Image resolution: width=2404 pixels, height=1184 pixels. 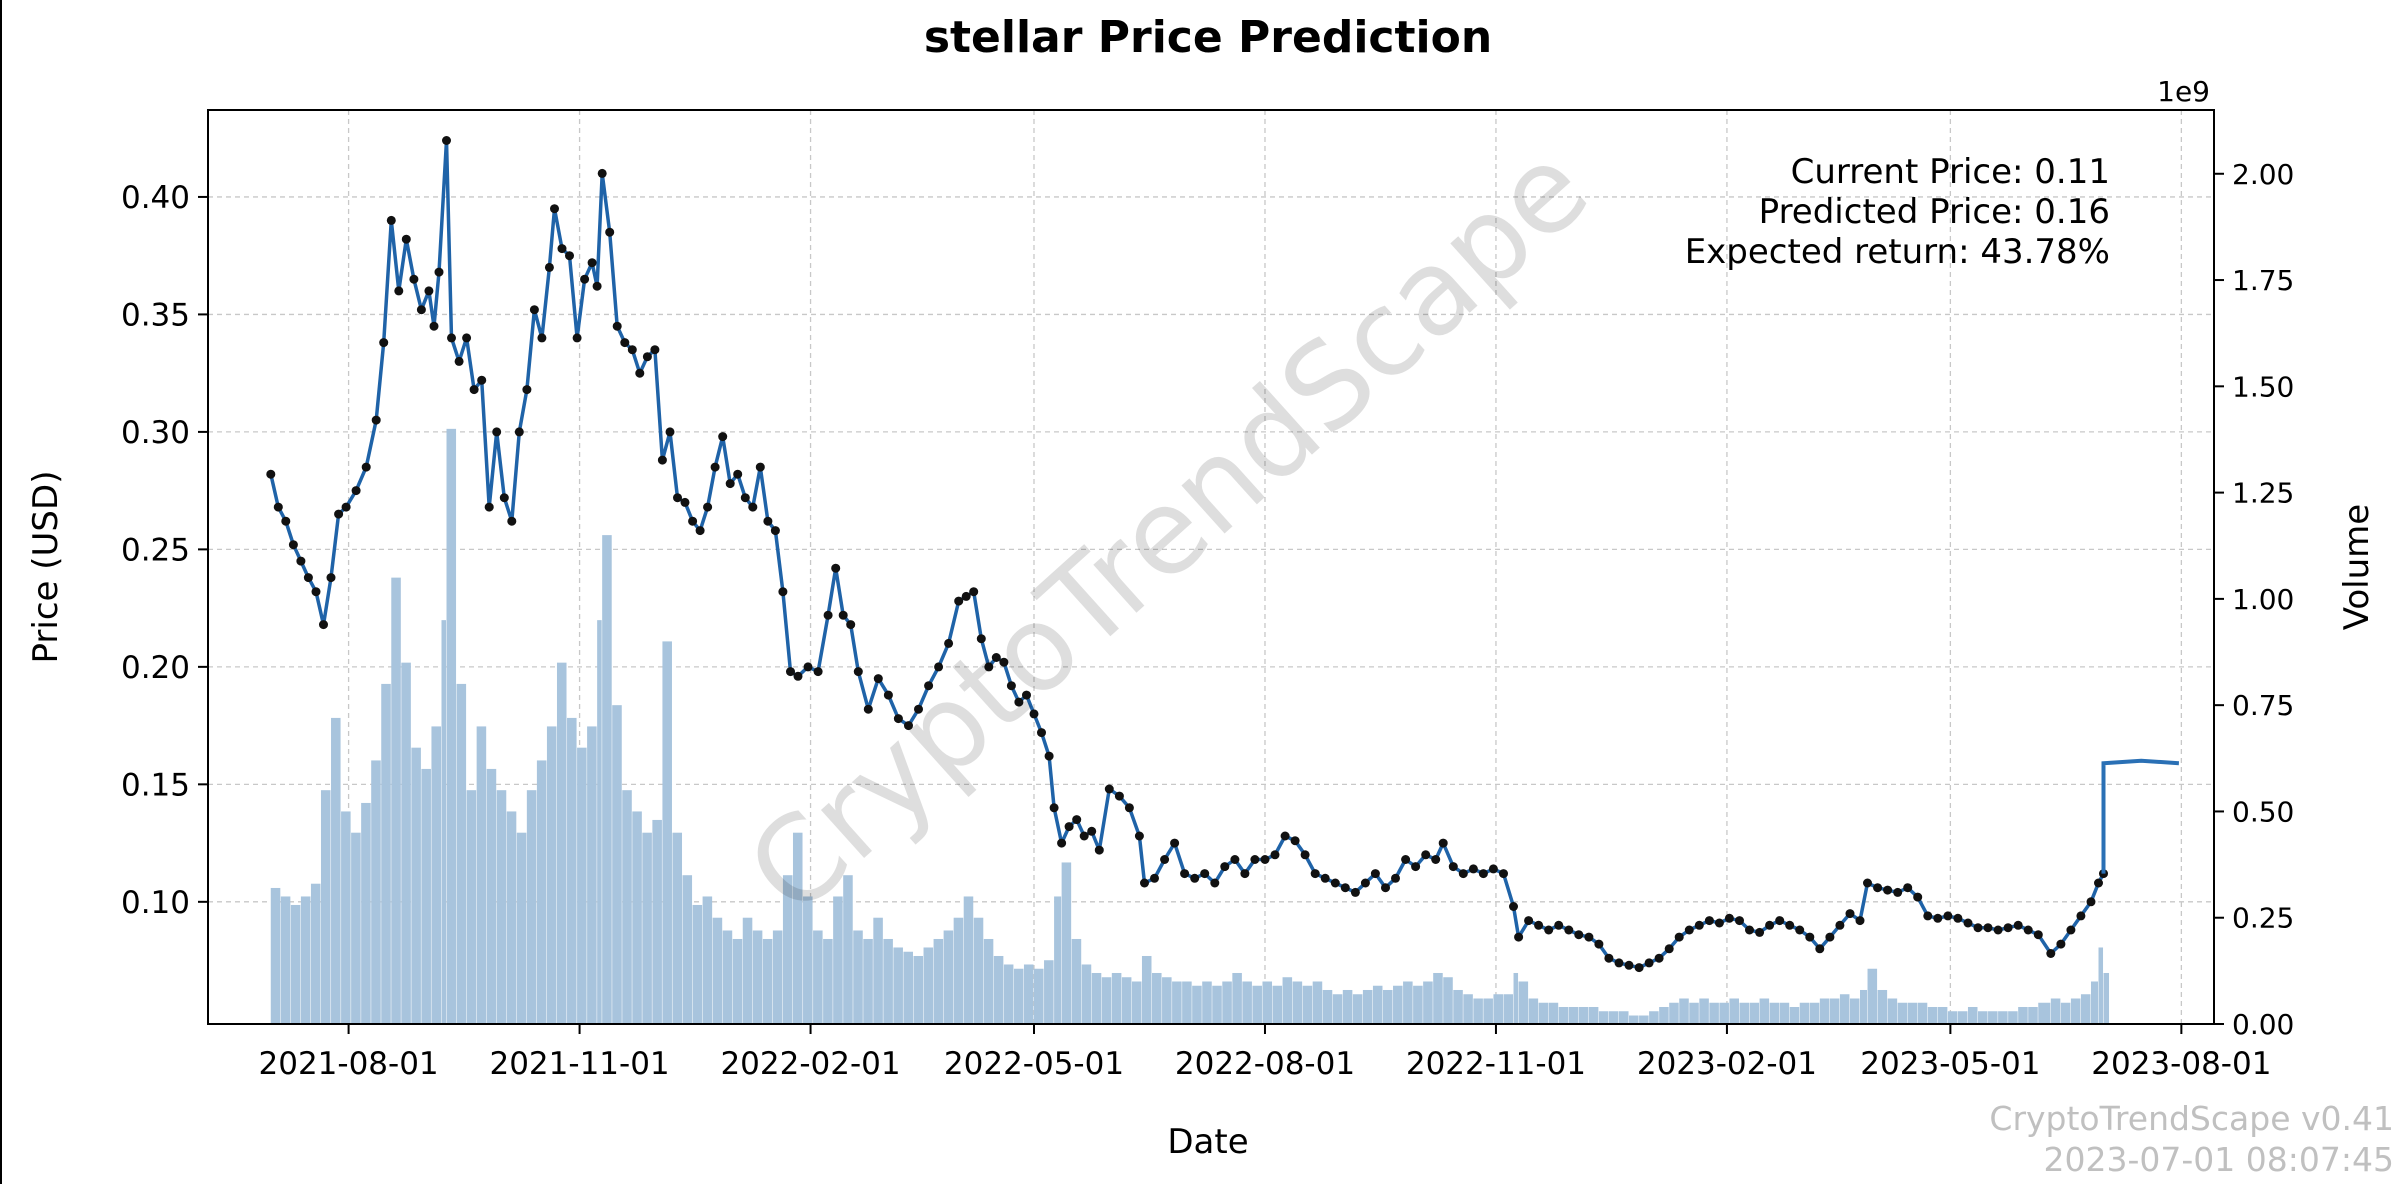 I want to click on x-tick-label: 2022-05-01, so click(x=1034, y=1064).